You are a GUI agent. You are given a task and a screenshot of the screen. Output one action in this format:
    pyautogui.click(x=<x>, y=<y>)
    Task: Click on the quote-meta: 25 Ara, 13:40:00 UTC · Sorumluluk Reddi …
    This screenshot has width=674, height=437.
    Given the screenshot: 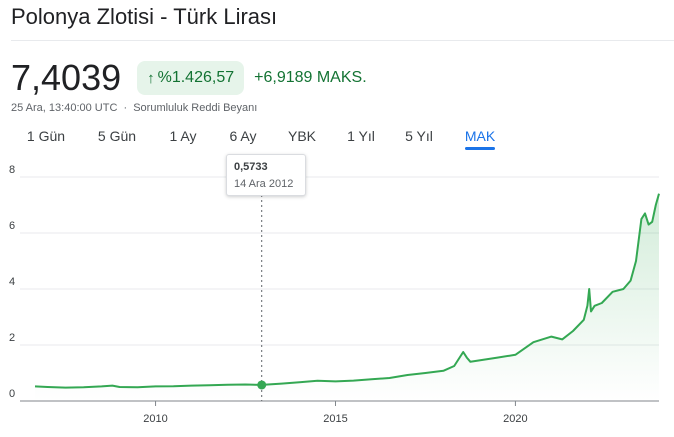 What is the action you would take?
    pyautogui.click(x=134, y=108)
    